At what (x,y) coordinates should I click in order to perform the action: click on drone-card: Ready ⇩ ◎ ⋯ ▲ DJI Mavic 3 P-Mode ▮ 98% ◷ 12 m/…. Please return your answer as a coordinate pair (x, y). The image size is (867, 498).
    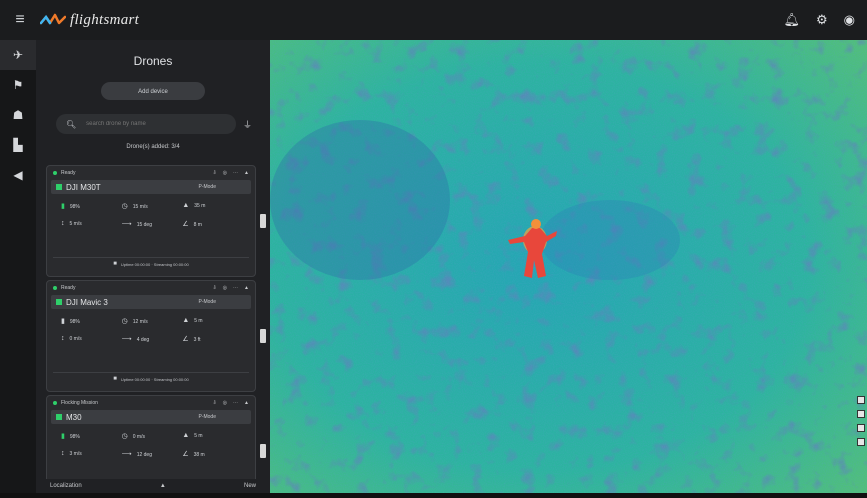
    Looking at the image, I should click on (156, 336).